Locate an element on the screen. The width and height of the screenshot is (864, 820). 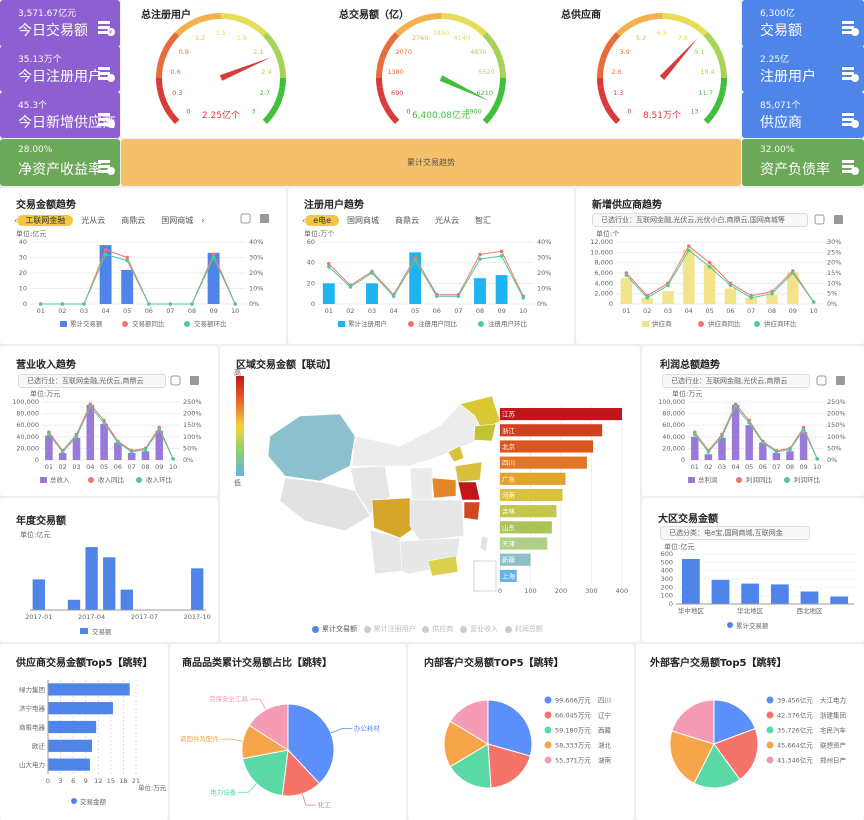
x-tick-label: 15 is located at coordinates (111, 781).